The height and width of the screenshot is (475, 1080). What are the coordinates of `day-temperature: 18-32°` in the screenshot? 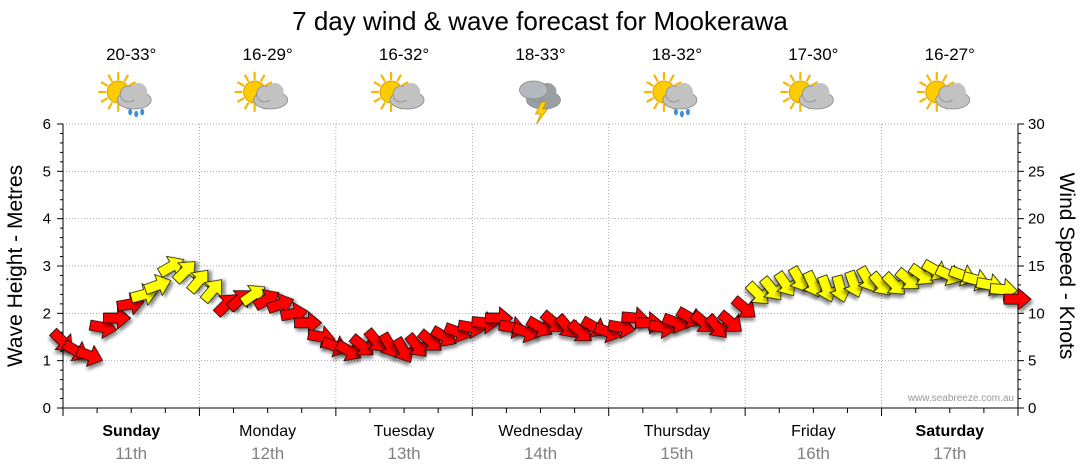 It's located at (677, 54).